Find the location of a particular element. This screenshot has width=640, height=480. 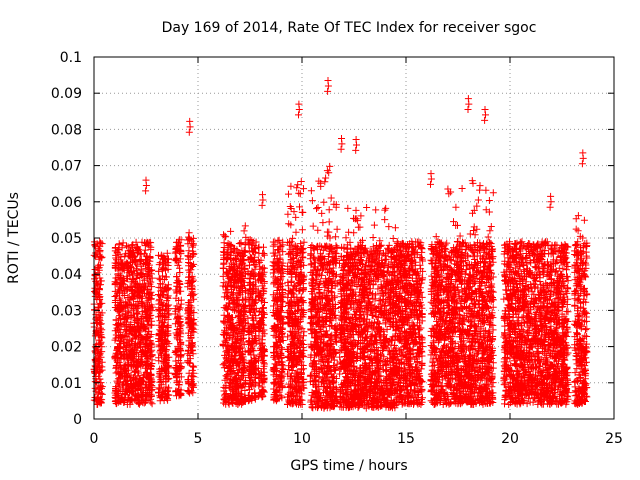

x-tick-label: 15 is located at coordinates (406, 439).